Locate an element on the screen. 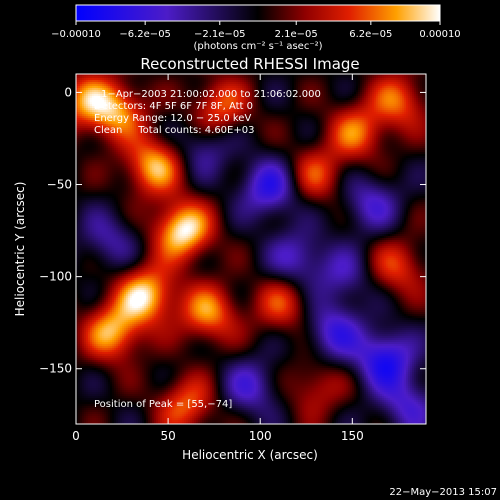 Image resolution: width=500 pixels, height=500 pixels. colorbar is located at coordinates (258, 13).